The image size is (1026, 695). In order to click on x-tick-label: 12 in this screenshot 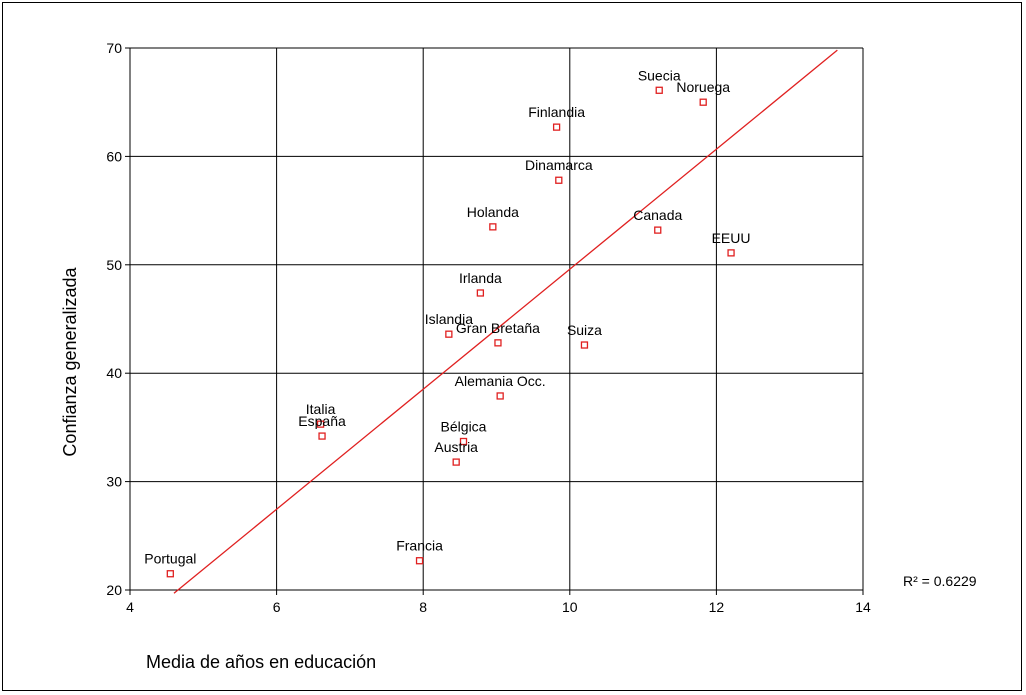, I will do `click(717, 607)`.